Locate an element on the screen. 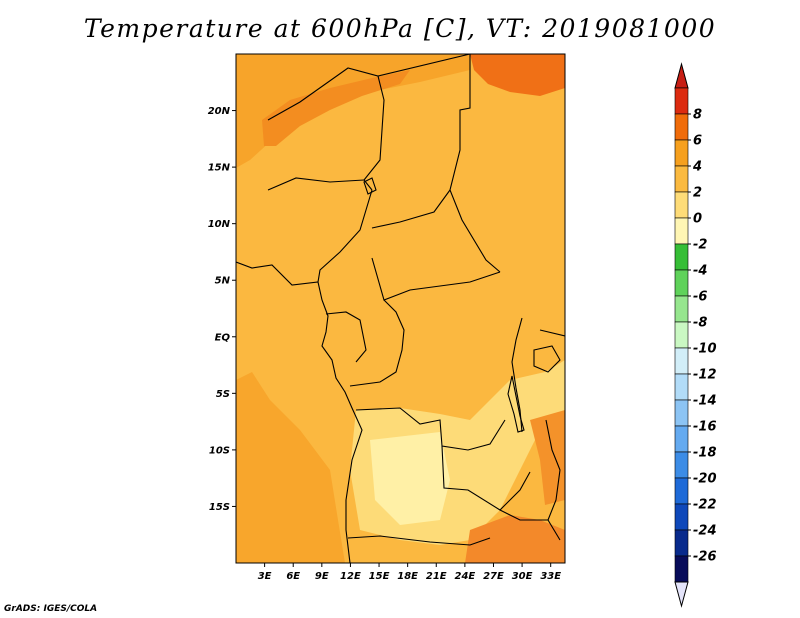 The image size is (800, 618). border-niger-nigeria is located at coordinates (316, 184).